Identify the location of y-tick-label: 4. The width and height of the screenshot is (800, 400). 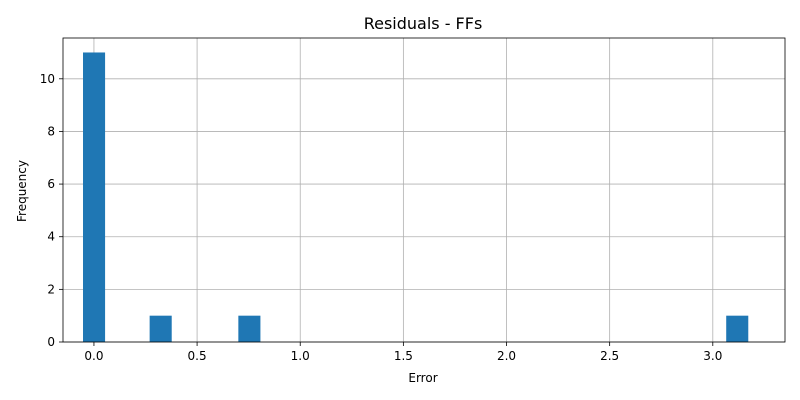
(51, 237).